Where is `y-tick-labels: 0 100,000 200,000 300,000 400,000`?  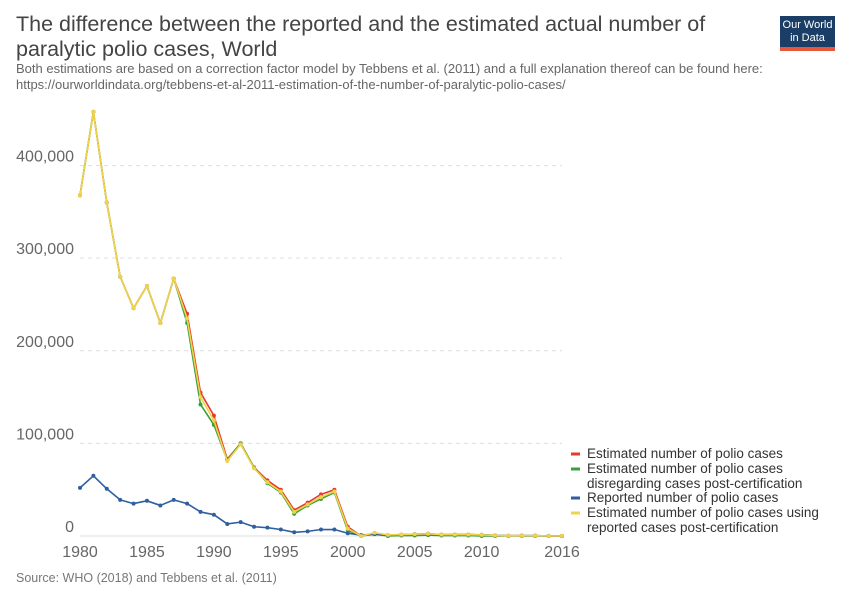 y-tick-labels: 0 100,000 200,000 300,000 400,000 is located at coordinates (45, 342).